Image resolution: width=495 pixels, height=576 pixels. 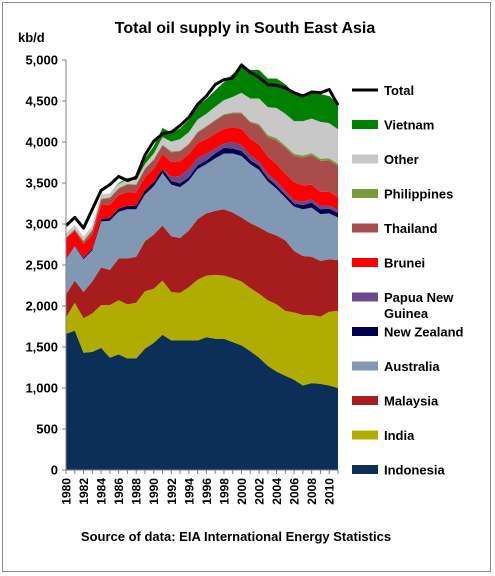 What do you see at coordinates (260, 491) in the screenshot?
I see `x-tick-label: 2002` at bounding box center [260, 491].